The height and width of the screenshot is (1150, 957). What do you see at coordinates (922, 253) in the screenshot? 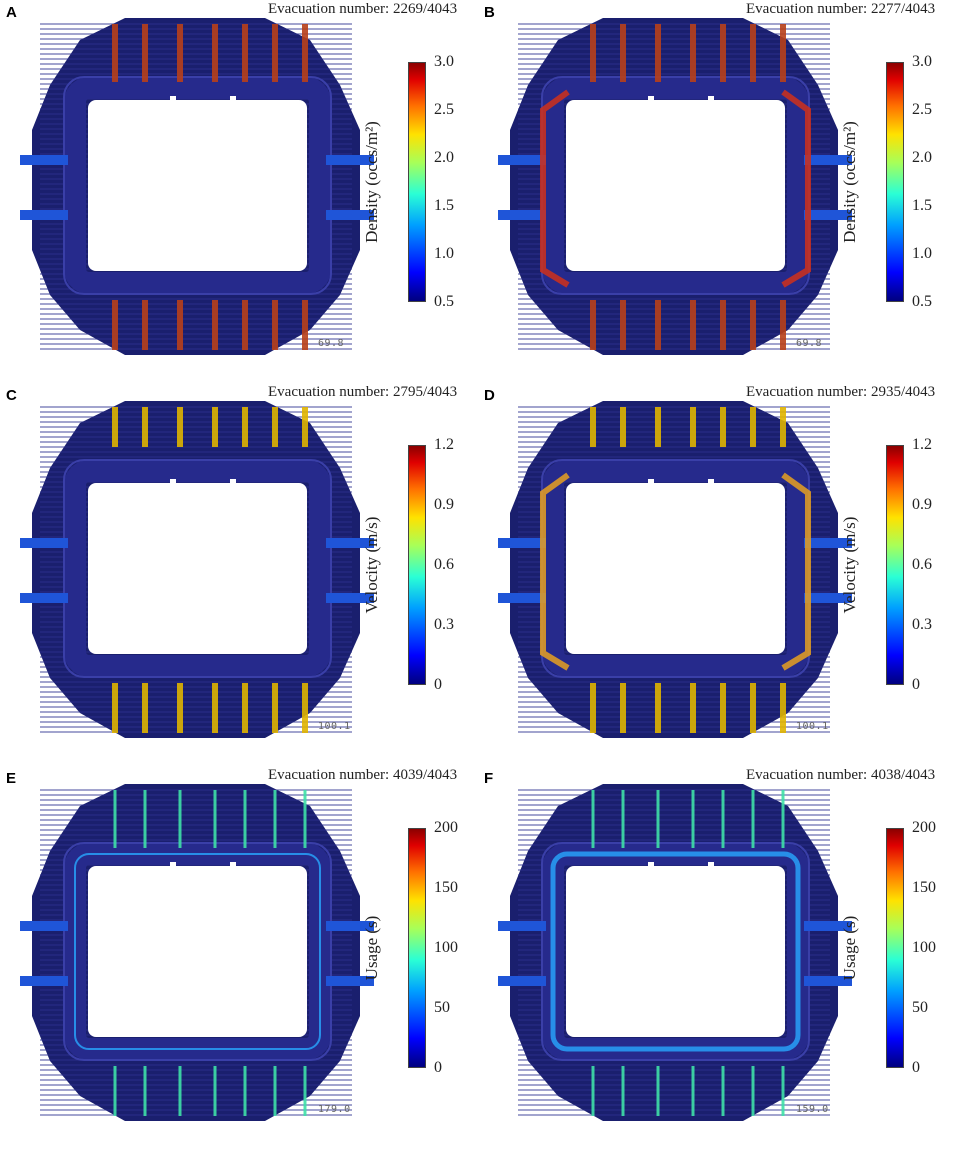
I see `colorbar-tick-label: 1.0` at bounding box center [922, 253].